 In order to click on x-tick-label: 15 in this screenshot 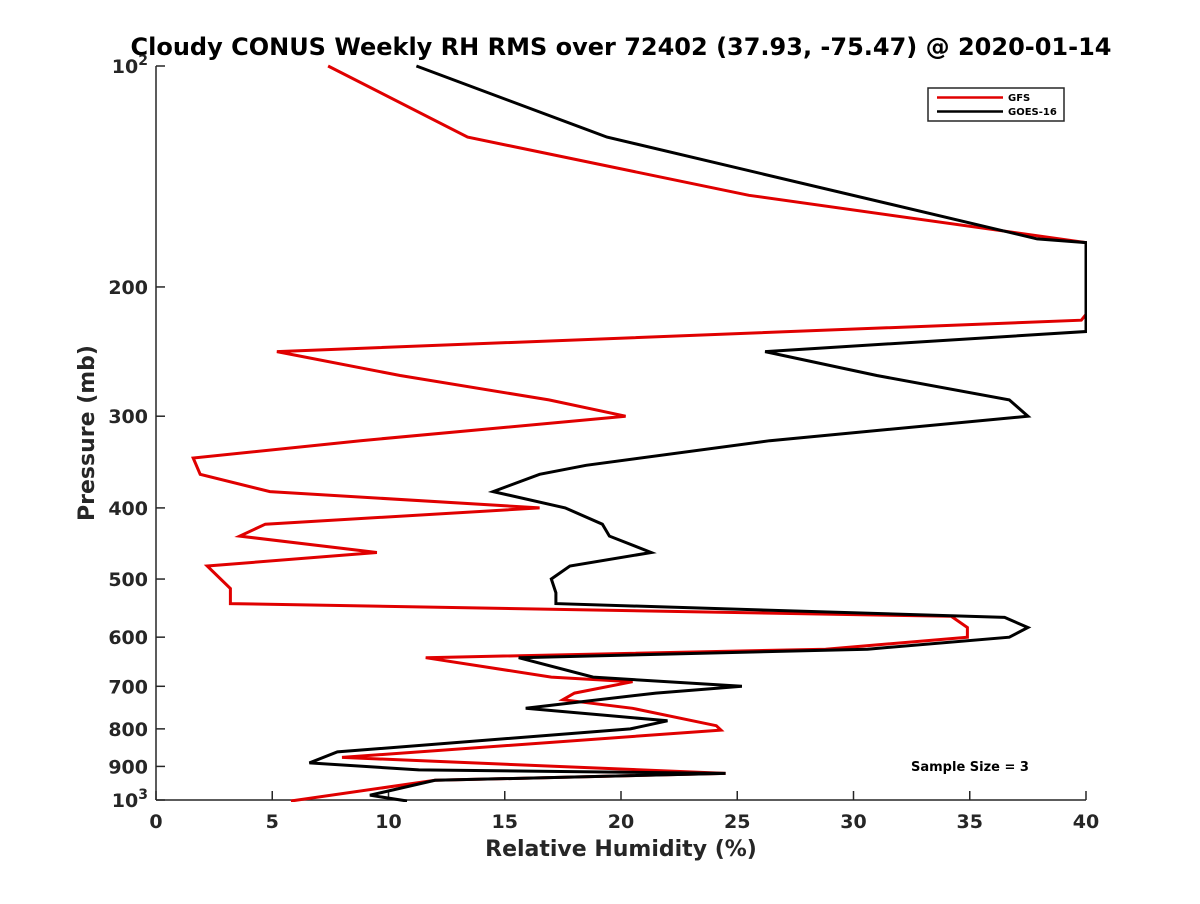, I will do `click(505, 822)`.